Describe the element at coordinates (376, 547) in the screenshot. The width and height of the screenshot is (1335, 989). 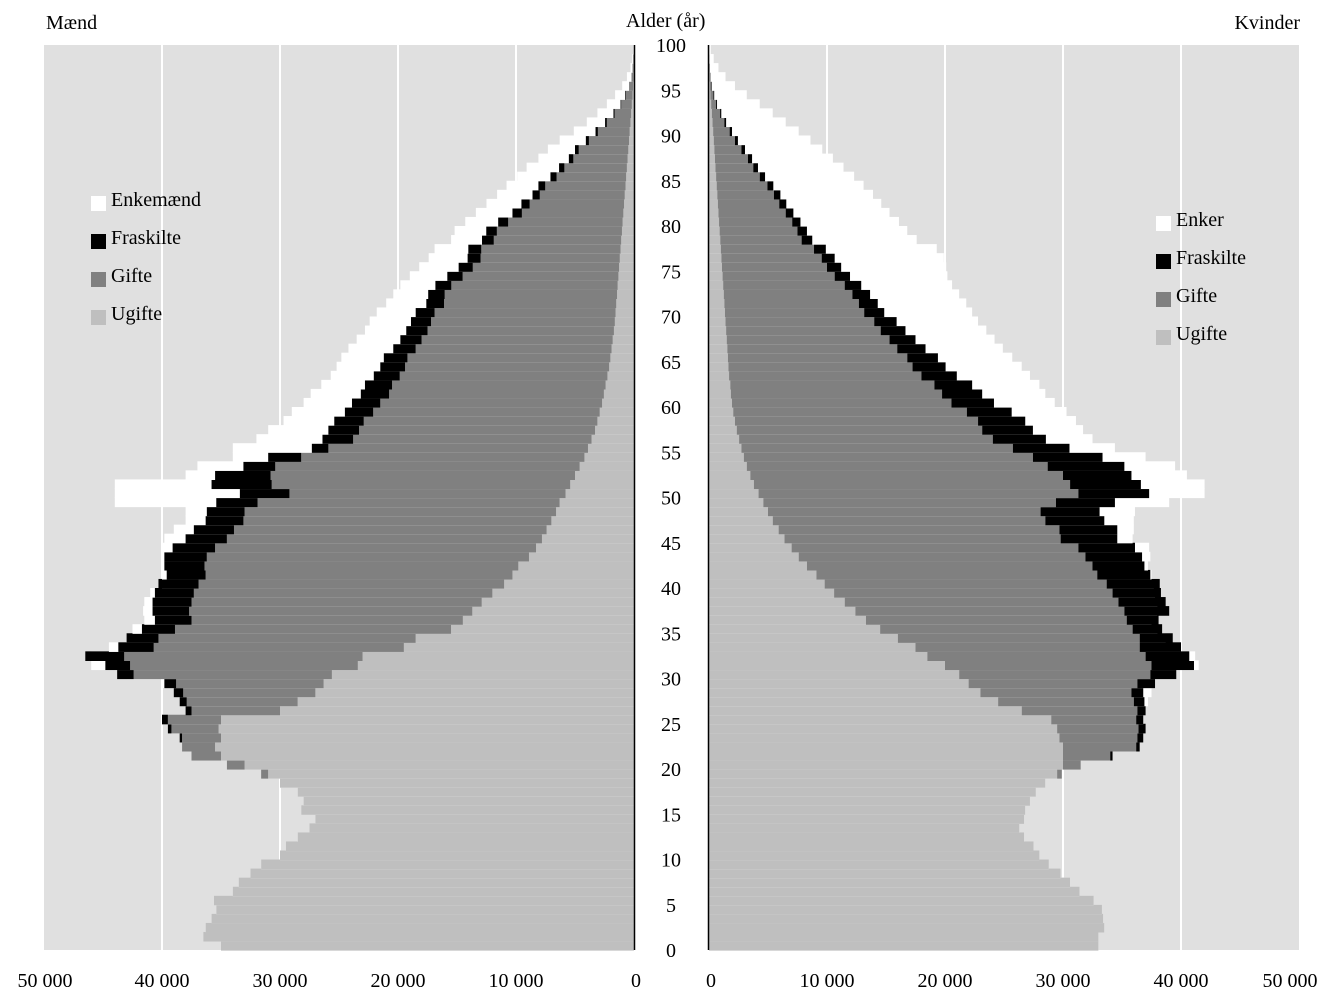
I see `bar-Mænd-Gifte-44` at that location.